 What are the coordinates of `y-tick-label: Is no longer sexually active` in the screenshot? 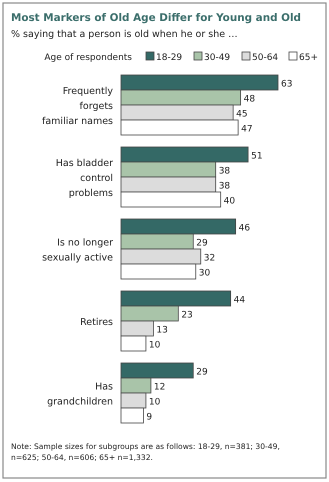 It's located at (78, 251).